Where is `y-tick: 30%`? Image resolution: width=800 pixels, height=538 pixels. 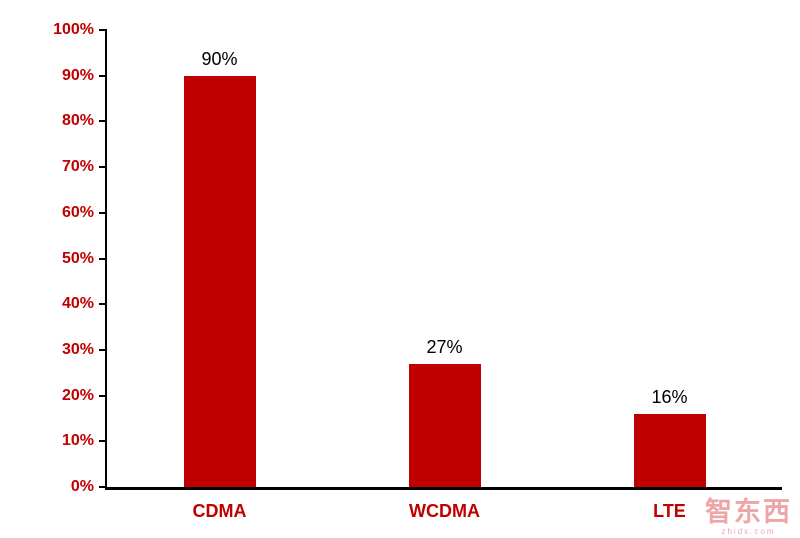 y-tick: 30% is located at coordinates (74, 349).